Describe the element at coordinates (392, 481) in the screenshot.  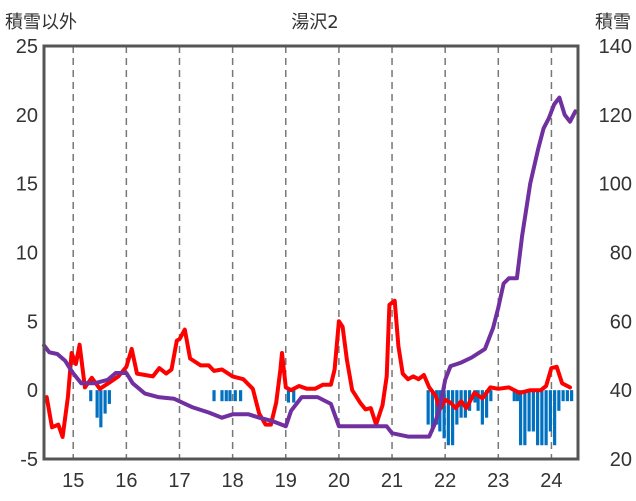
I see `x-tick-6: 21` at that location.